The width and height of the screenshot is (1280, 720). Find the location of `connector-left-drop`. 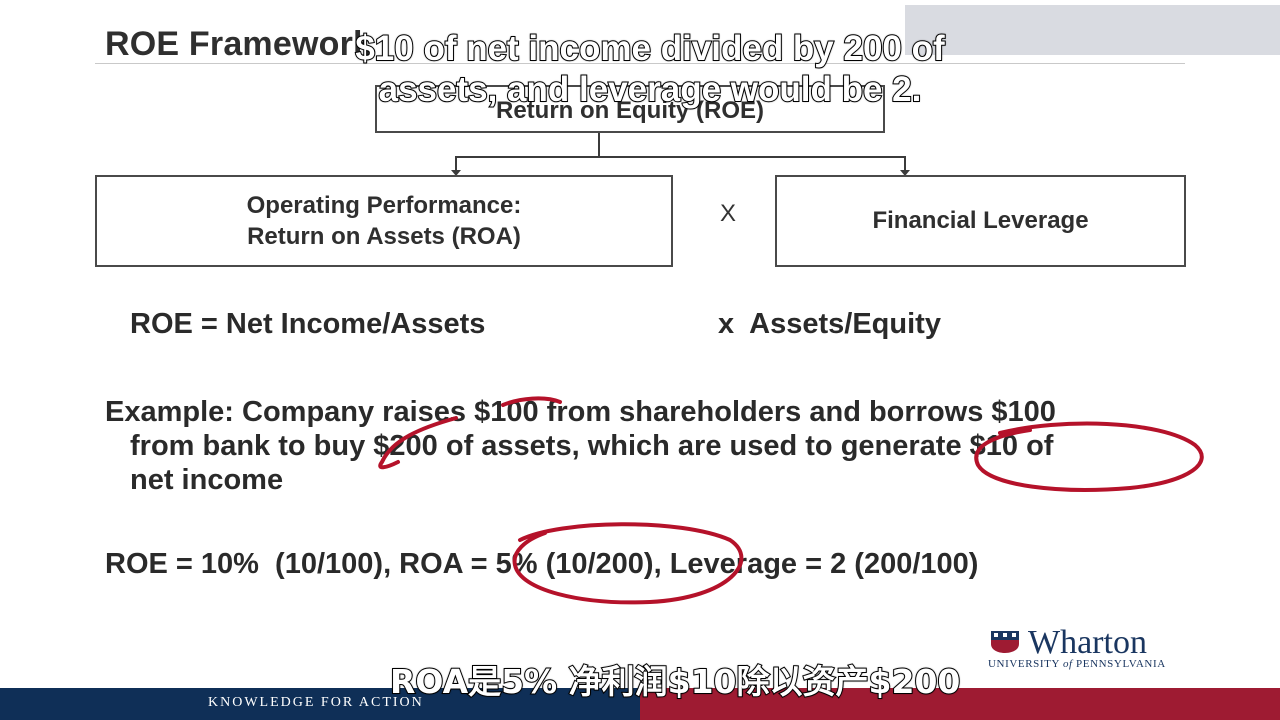

connector-left-drop is located at coordinates (456, 164).